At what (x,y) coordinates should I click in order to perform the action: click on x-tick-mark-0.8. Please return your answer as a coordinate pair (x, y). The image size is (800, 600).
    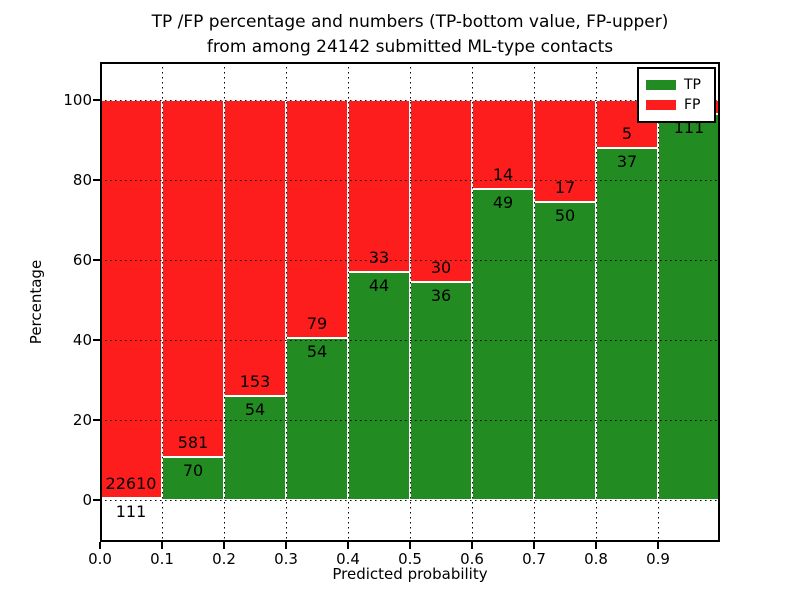
    Looking at the image, I should click on (596, 545).